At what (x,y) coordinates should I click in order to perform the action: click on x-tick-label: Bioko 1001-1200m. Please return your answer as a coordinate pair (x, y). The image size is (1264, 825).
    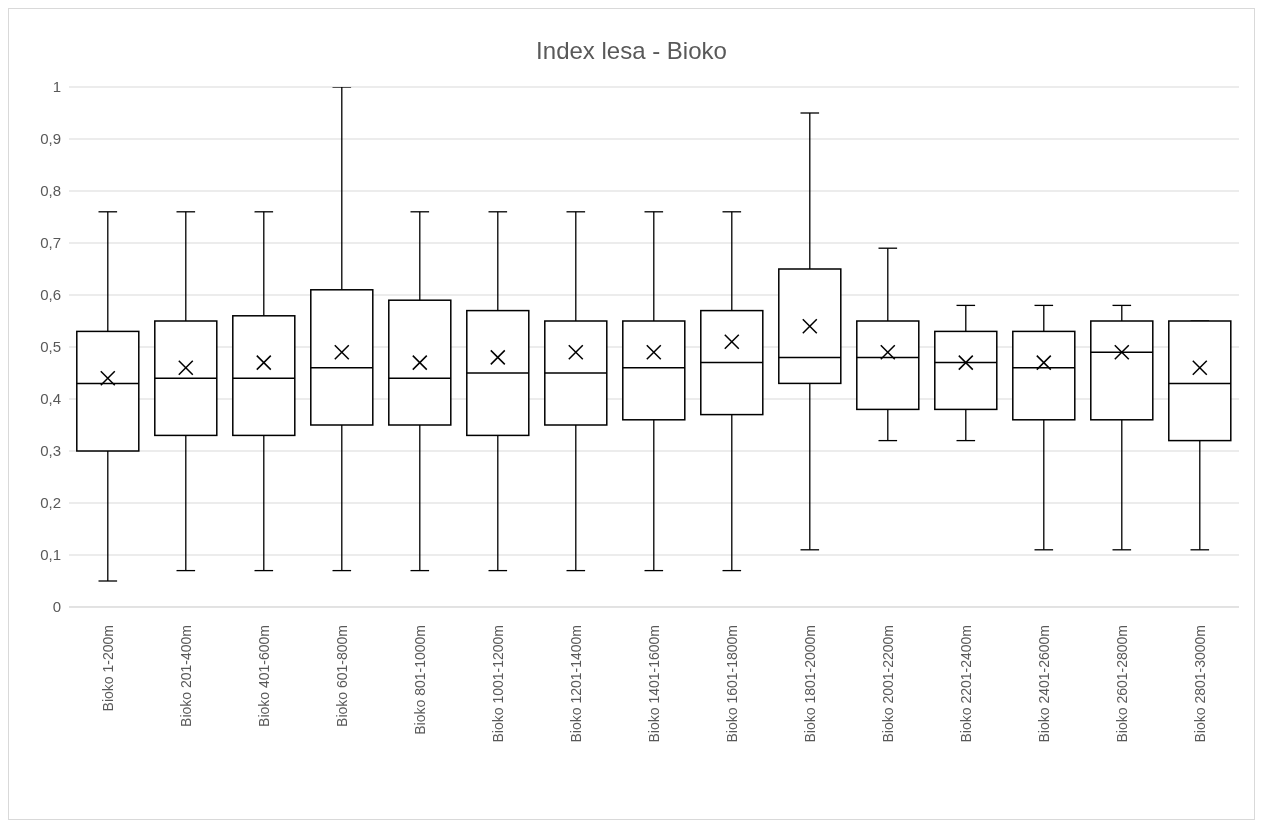
    Looking at the image, I should click on (498, 684).